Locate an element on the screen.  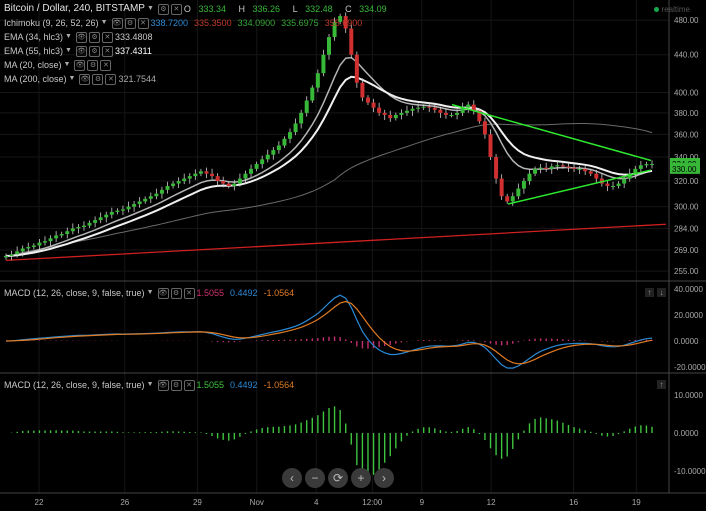
scroll-right-icon: › is located at coordinates (384, 478).